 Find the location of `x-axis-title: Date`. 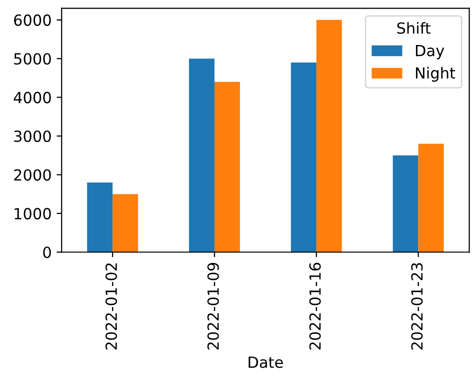

x-axis-title: Date is located at coordinates (265, 362).